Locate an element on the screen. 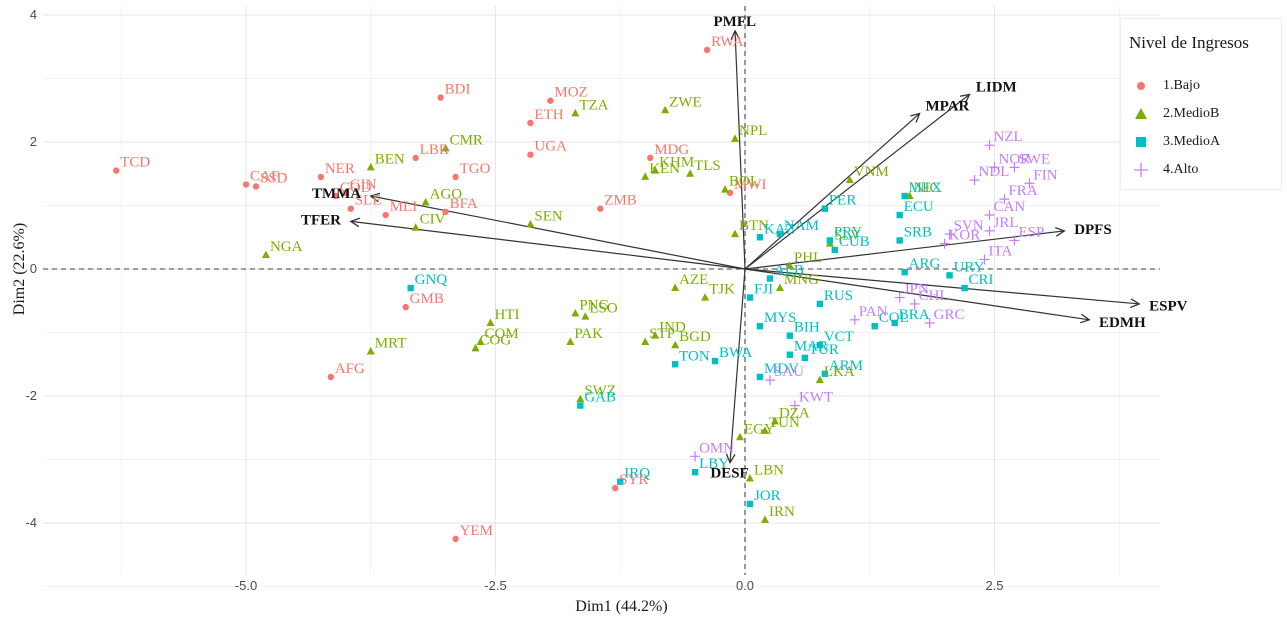  point-label: NDL is located at coordinates (994, 172).